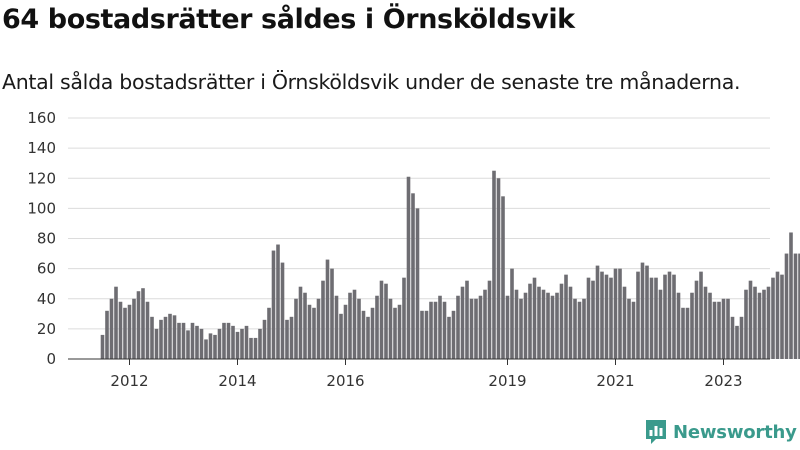 The image size is (800, 450). I want to click on y-tick-label: 140, so click(41, 148).